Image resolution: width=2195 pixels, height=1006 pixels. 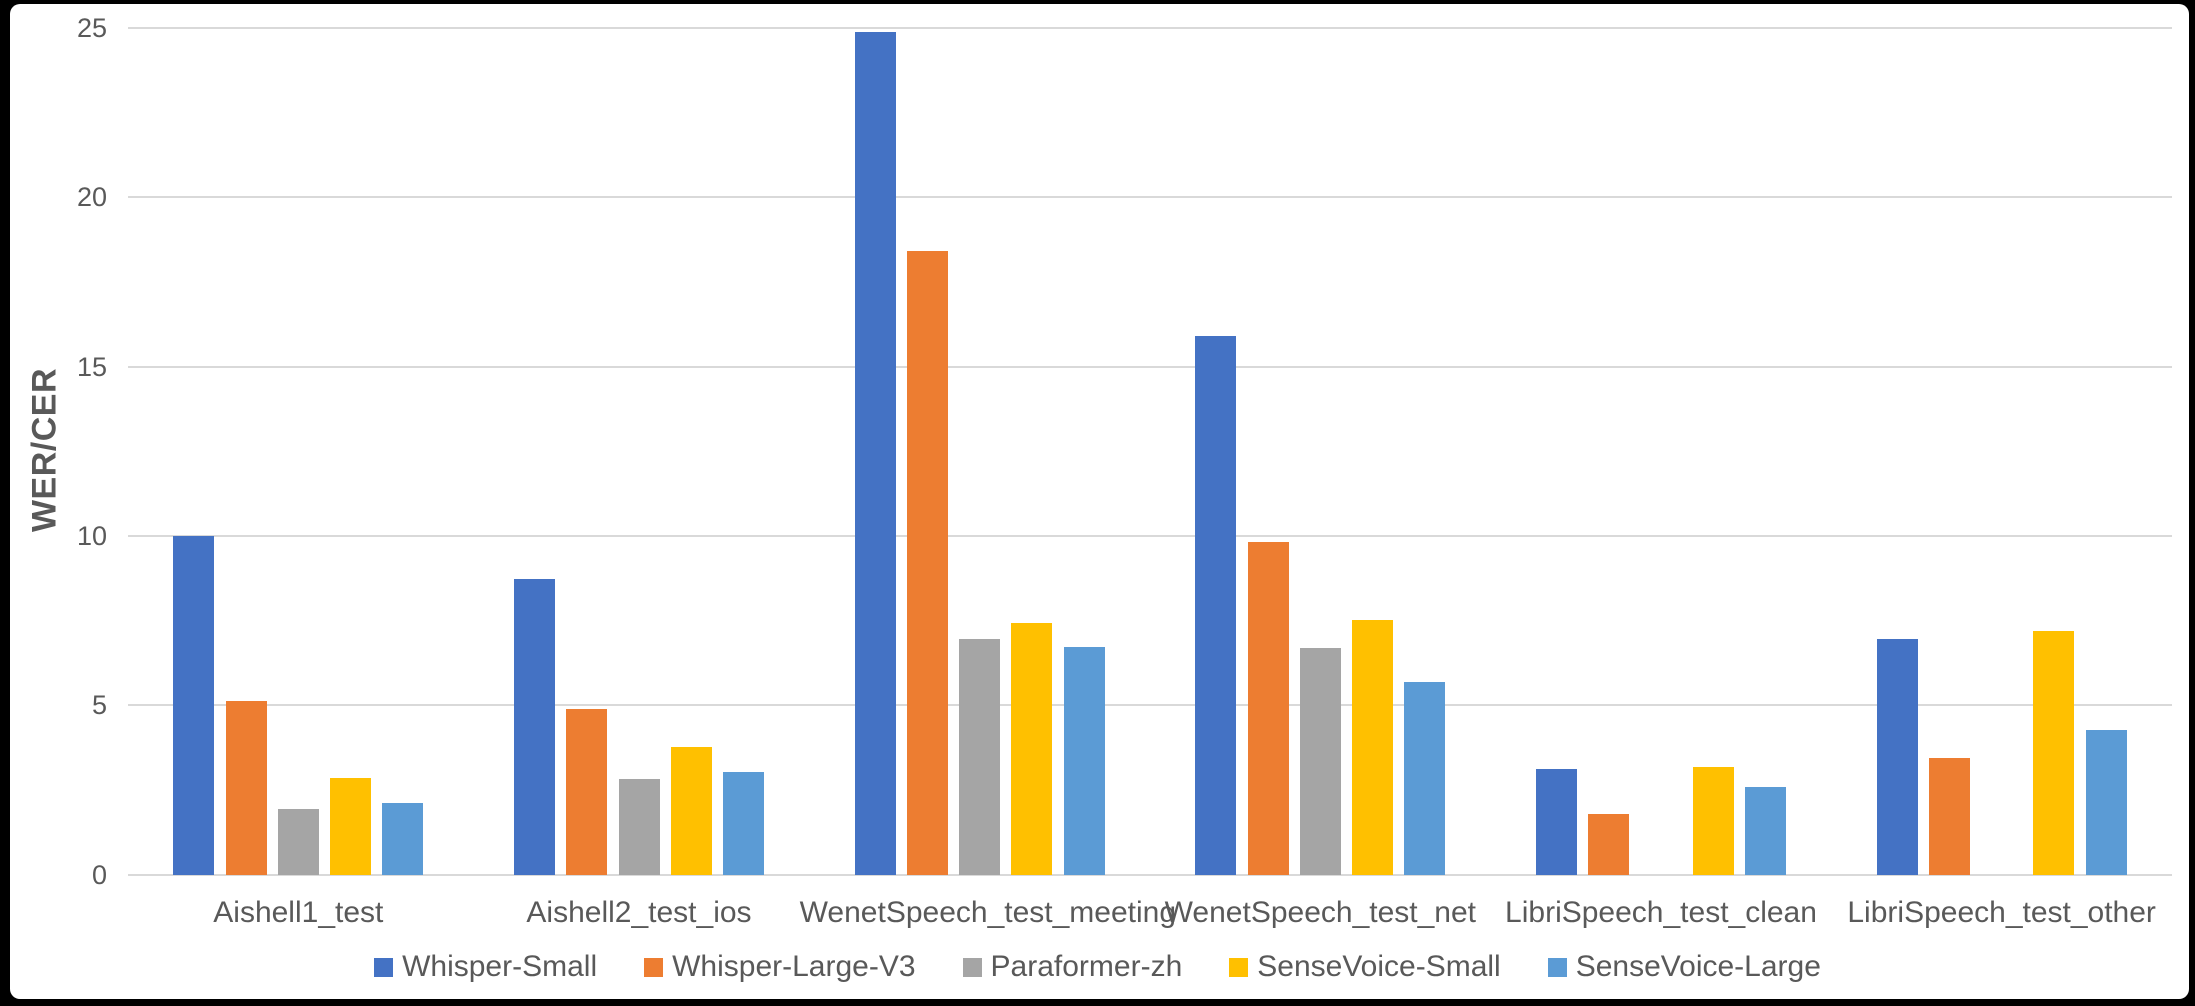 I want to click on x-axis-label-wenetspeech-test-meeting: WenetSpeech_test_meeting, so click(x=988, y=912).